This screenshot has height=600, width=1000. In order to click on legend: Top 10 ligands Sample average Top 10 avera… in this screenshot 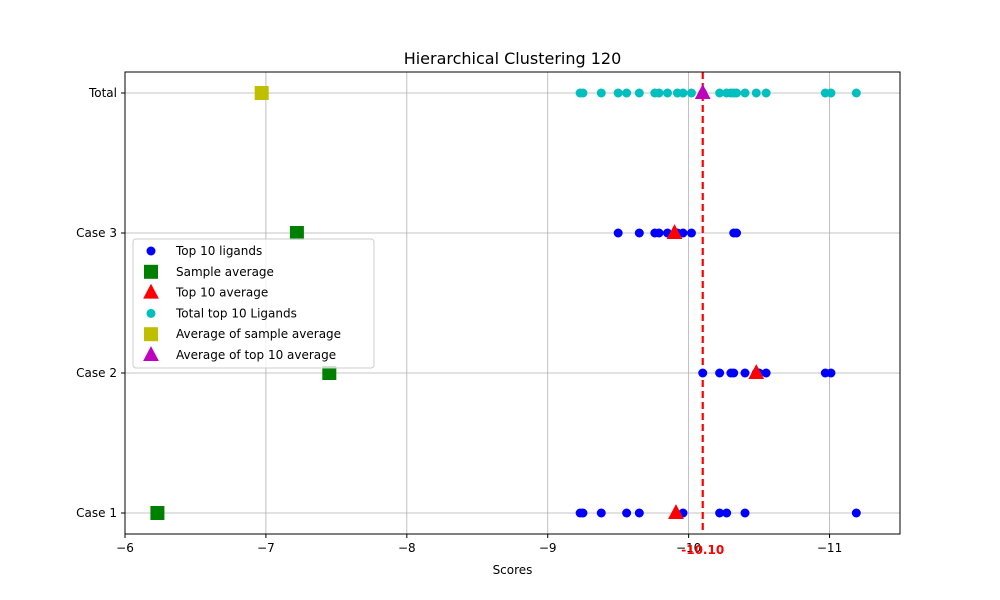, I will do `click(253, 303)`.